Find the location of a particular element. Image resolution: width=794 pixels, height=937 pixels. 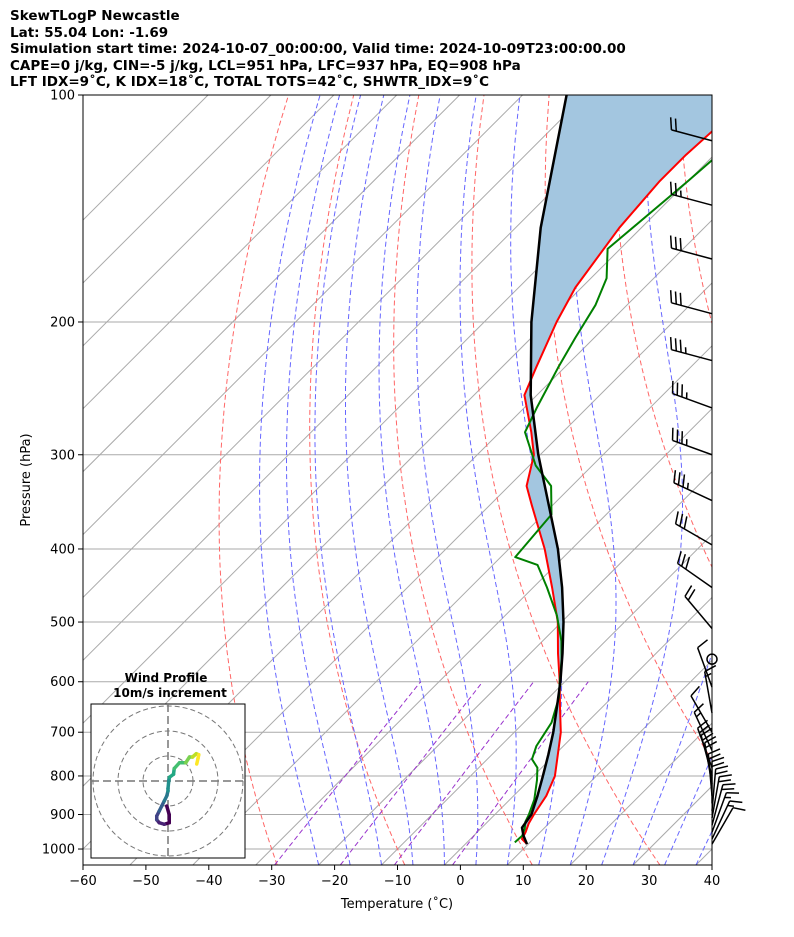

y-tick-label: 700 is located at coordinates (62, 733).